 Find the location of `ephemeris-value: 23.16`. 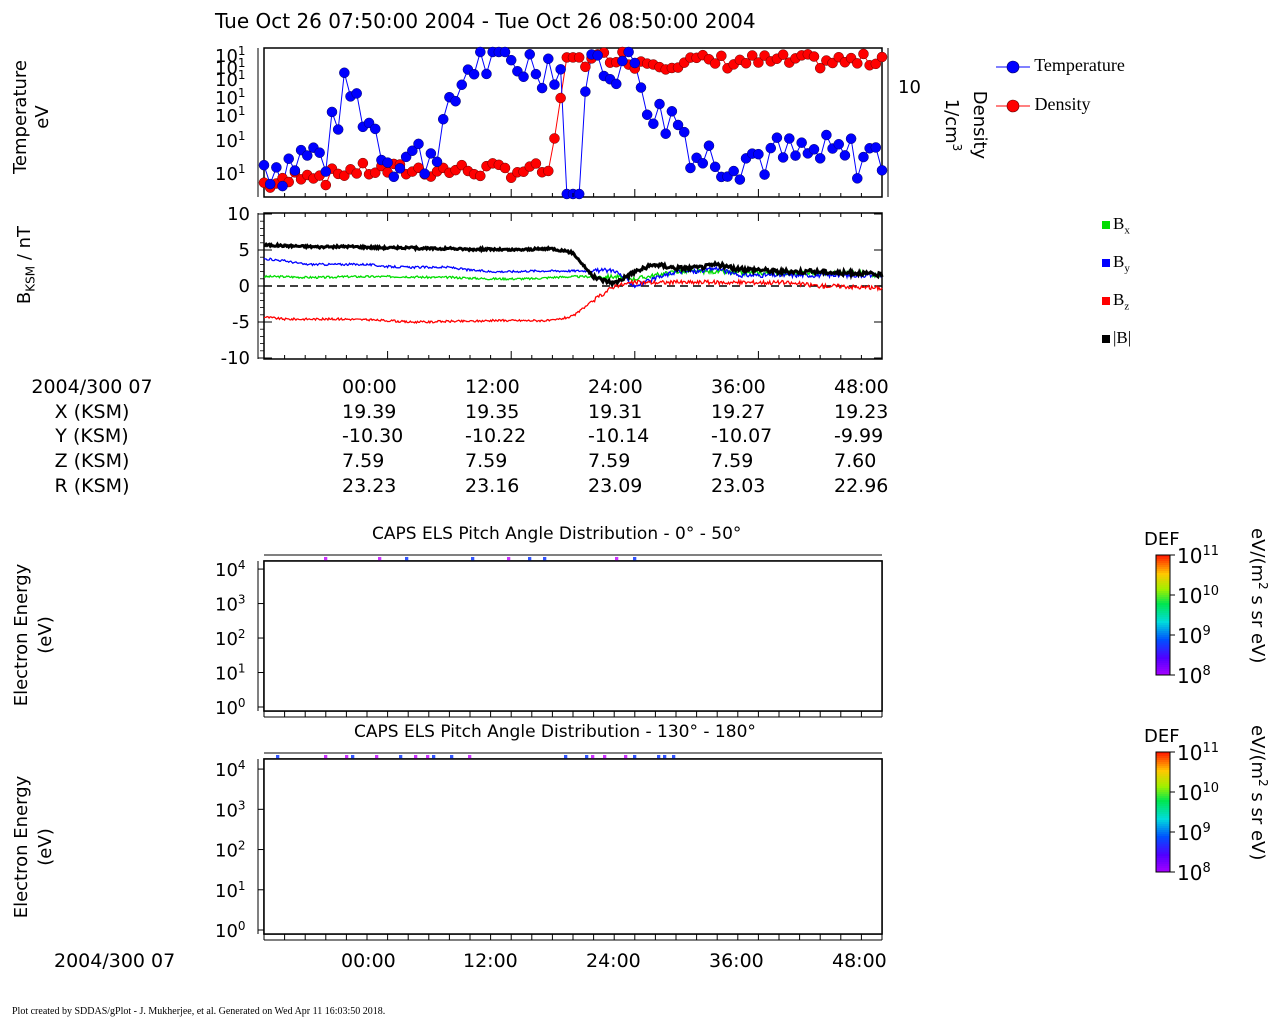

ephemeris-value: 23.16 is located at coordinates (492, 485).